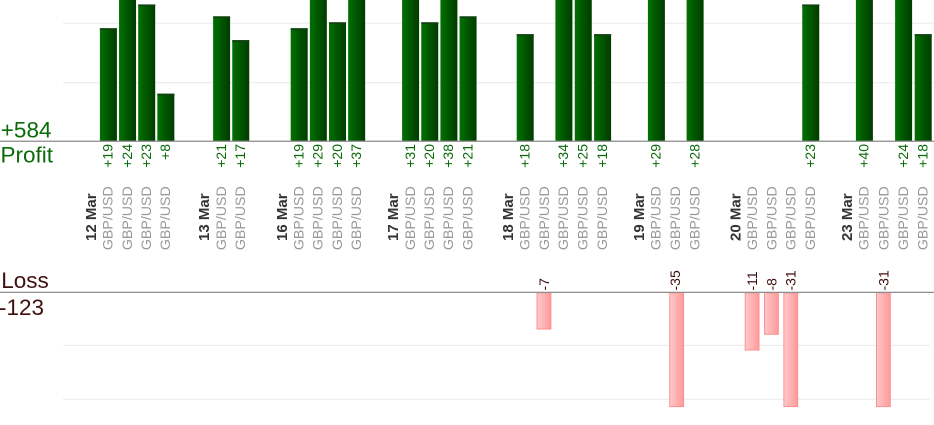 The width and height of the screenshot is (934, 425). I want to click on svg-text: +34, so click(563, 156).